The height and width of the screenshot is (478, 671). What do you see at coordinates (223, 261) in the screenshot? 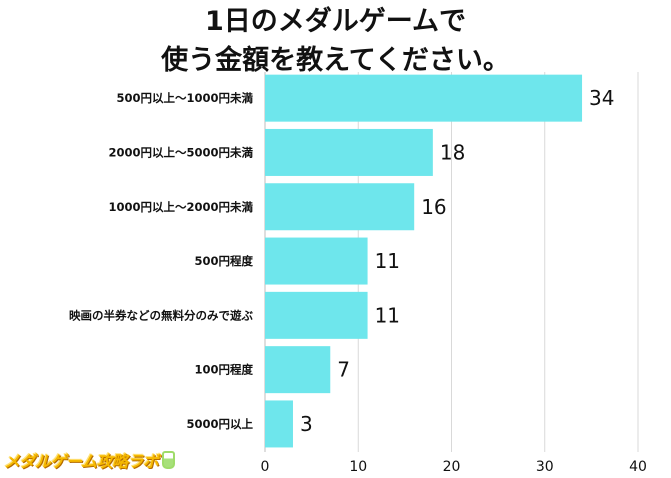
I see `category-label: 500円程度` at bounding box center [223, 261].